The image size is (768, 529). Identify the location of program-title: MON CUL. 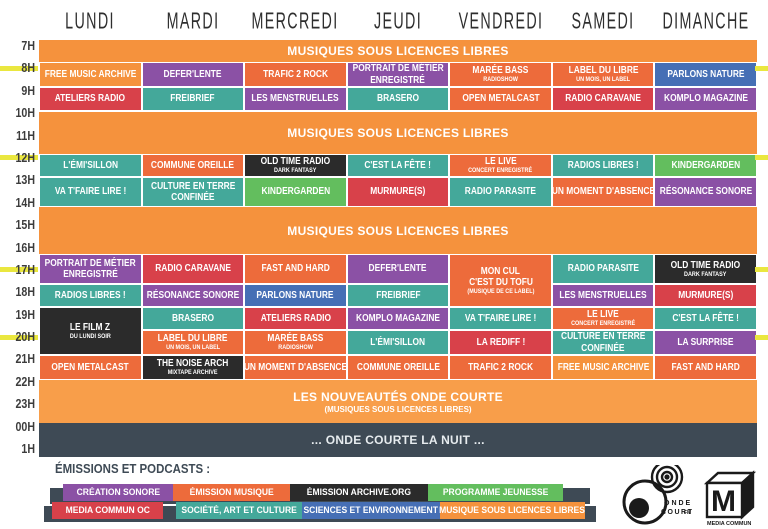
(500, 271).